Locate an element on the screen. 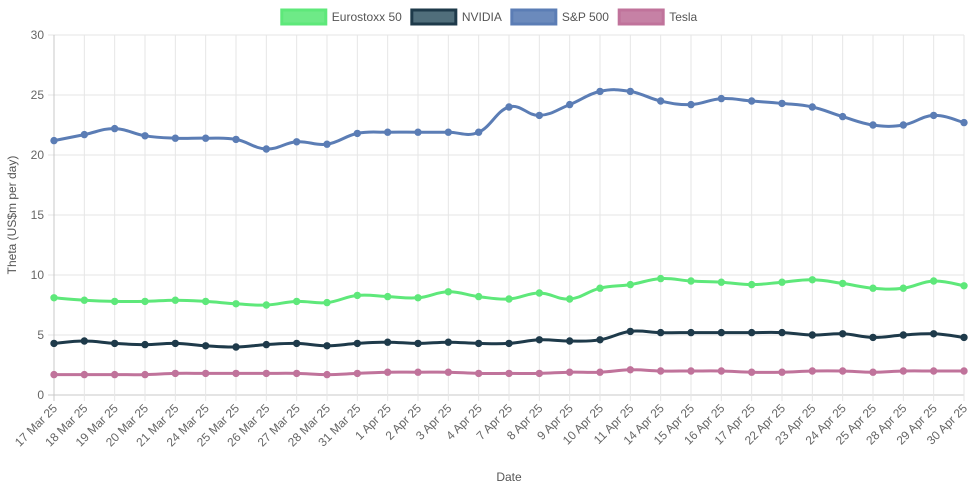 The width and height of the screenshot is (979, 489). legend-item-nvidia: NVIDIA is located at coordinates (456, 17).